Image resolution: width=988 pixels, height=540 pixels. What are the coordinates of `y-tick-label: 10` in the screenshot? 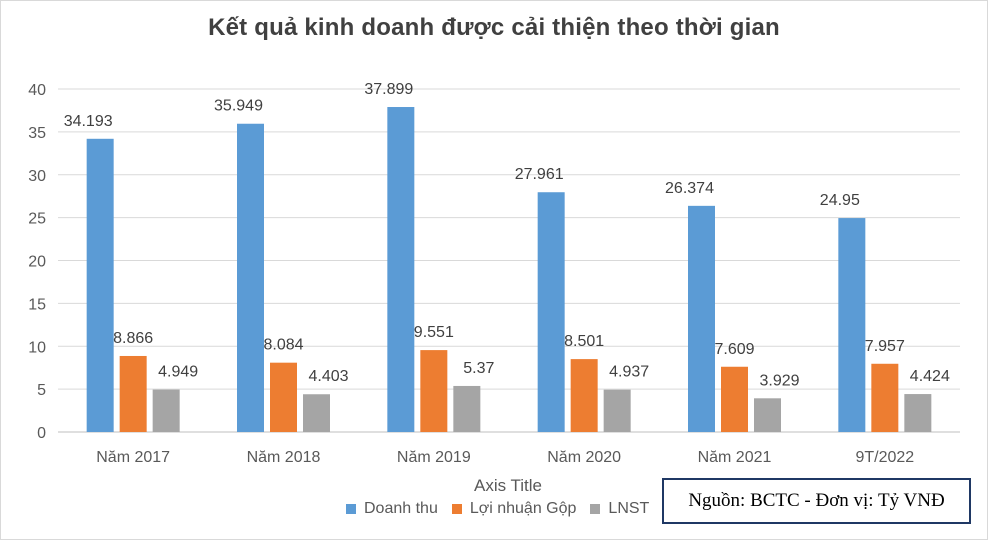 It's located at (37, 347).